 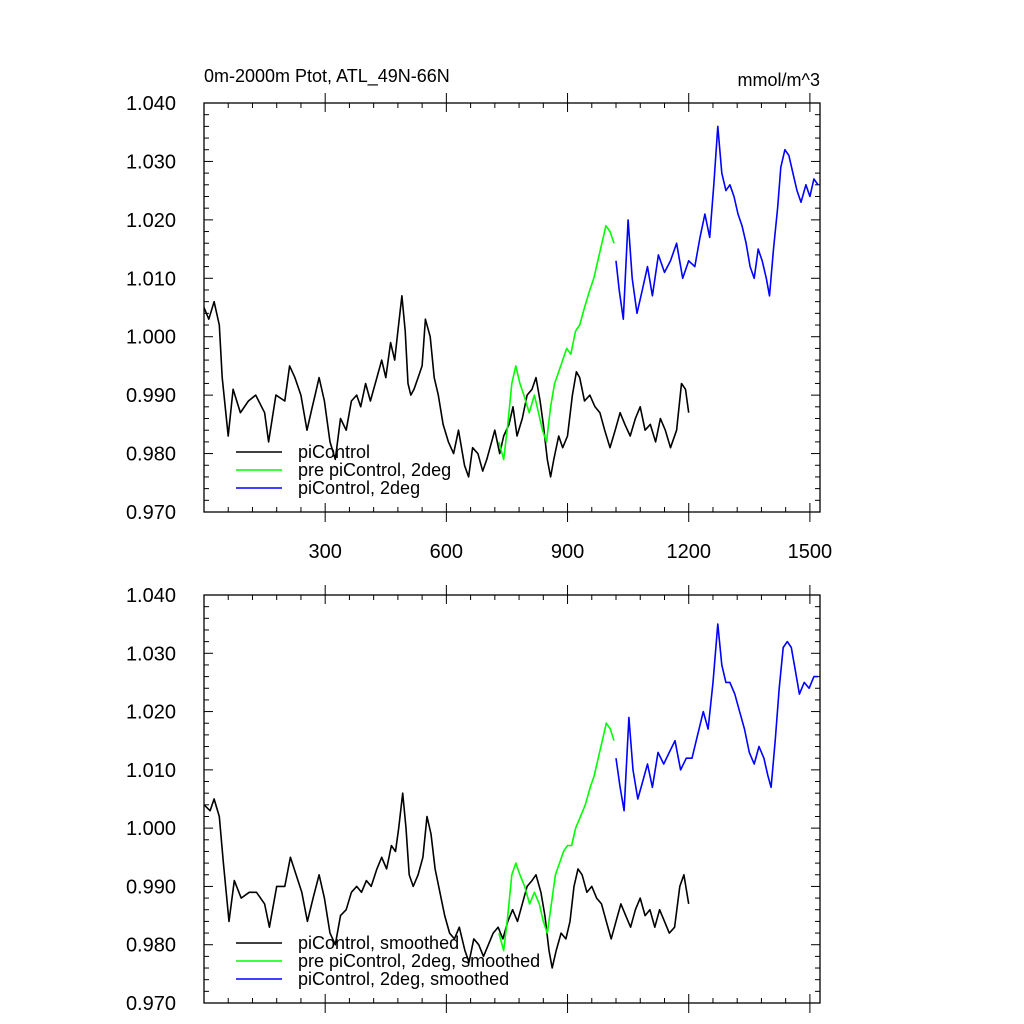 I want to click on legend-label: piControl, 2deg, smoothed, so click(x=403, y=979).